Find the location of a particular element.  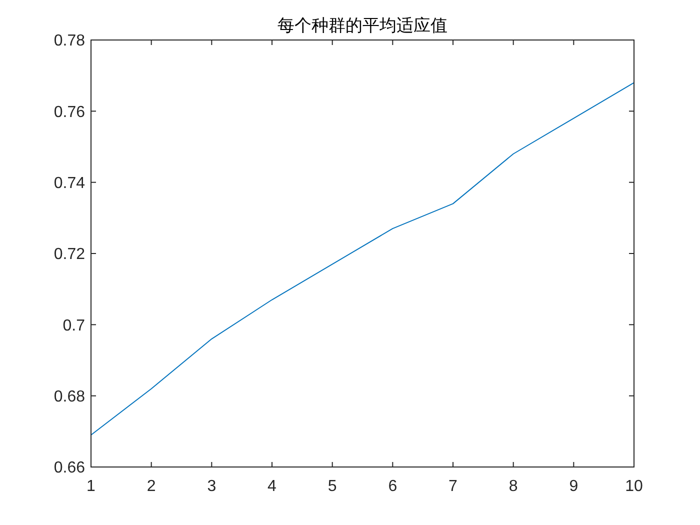

title: 每个种群的平均适应值 is located at coordinates (363, 25).